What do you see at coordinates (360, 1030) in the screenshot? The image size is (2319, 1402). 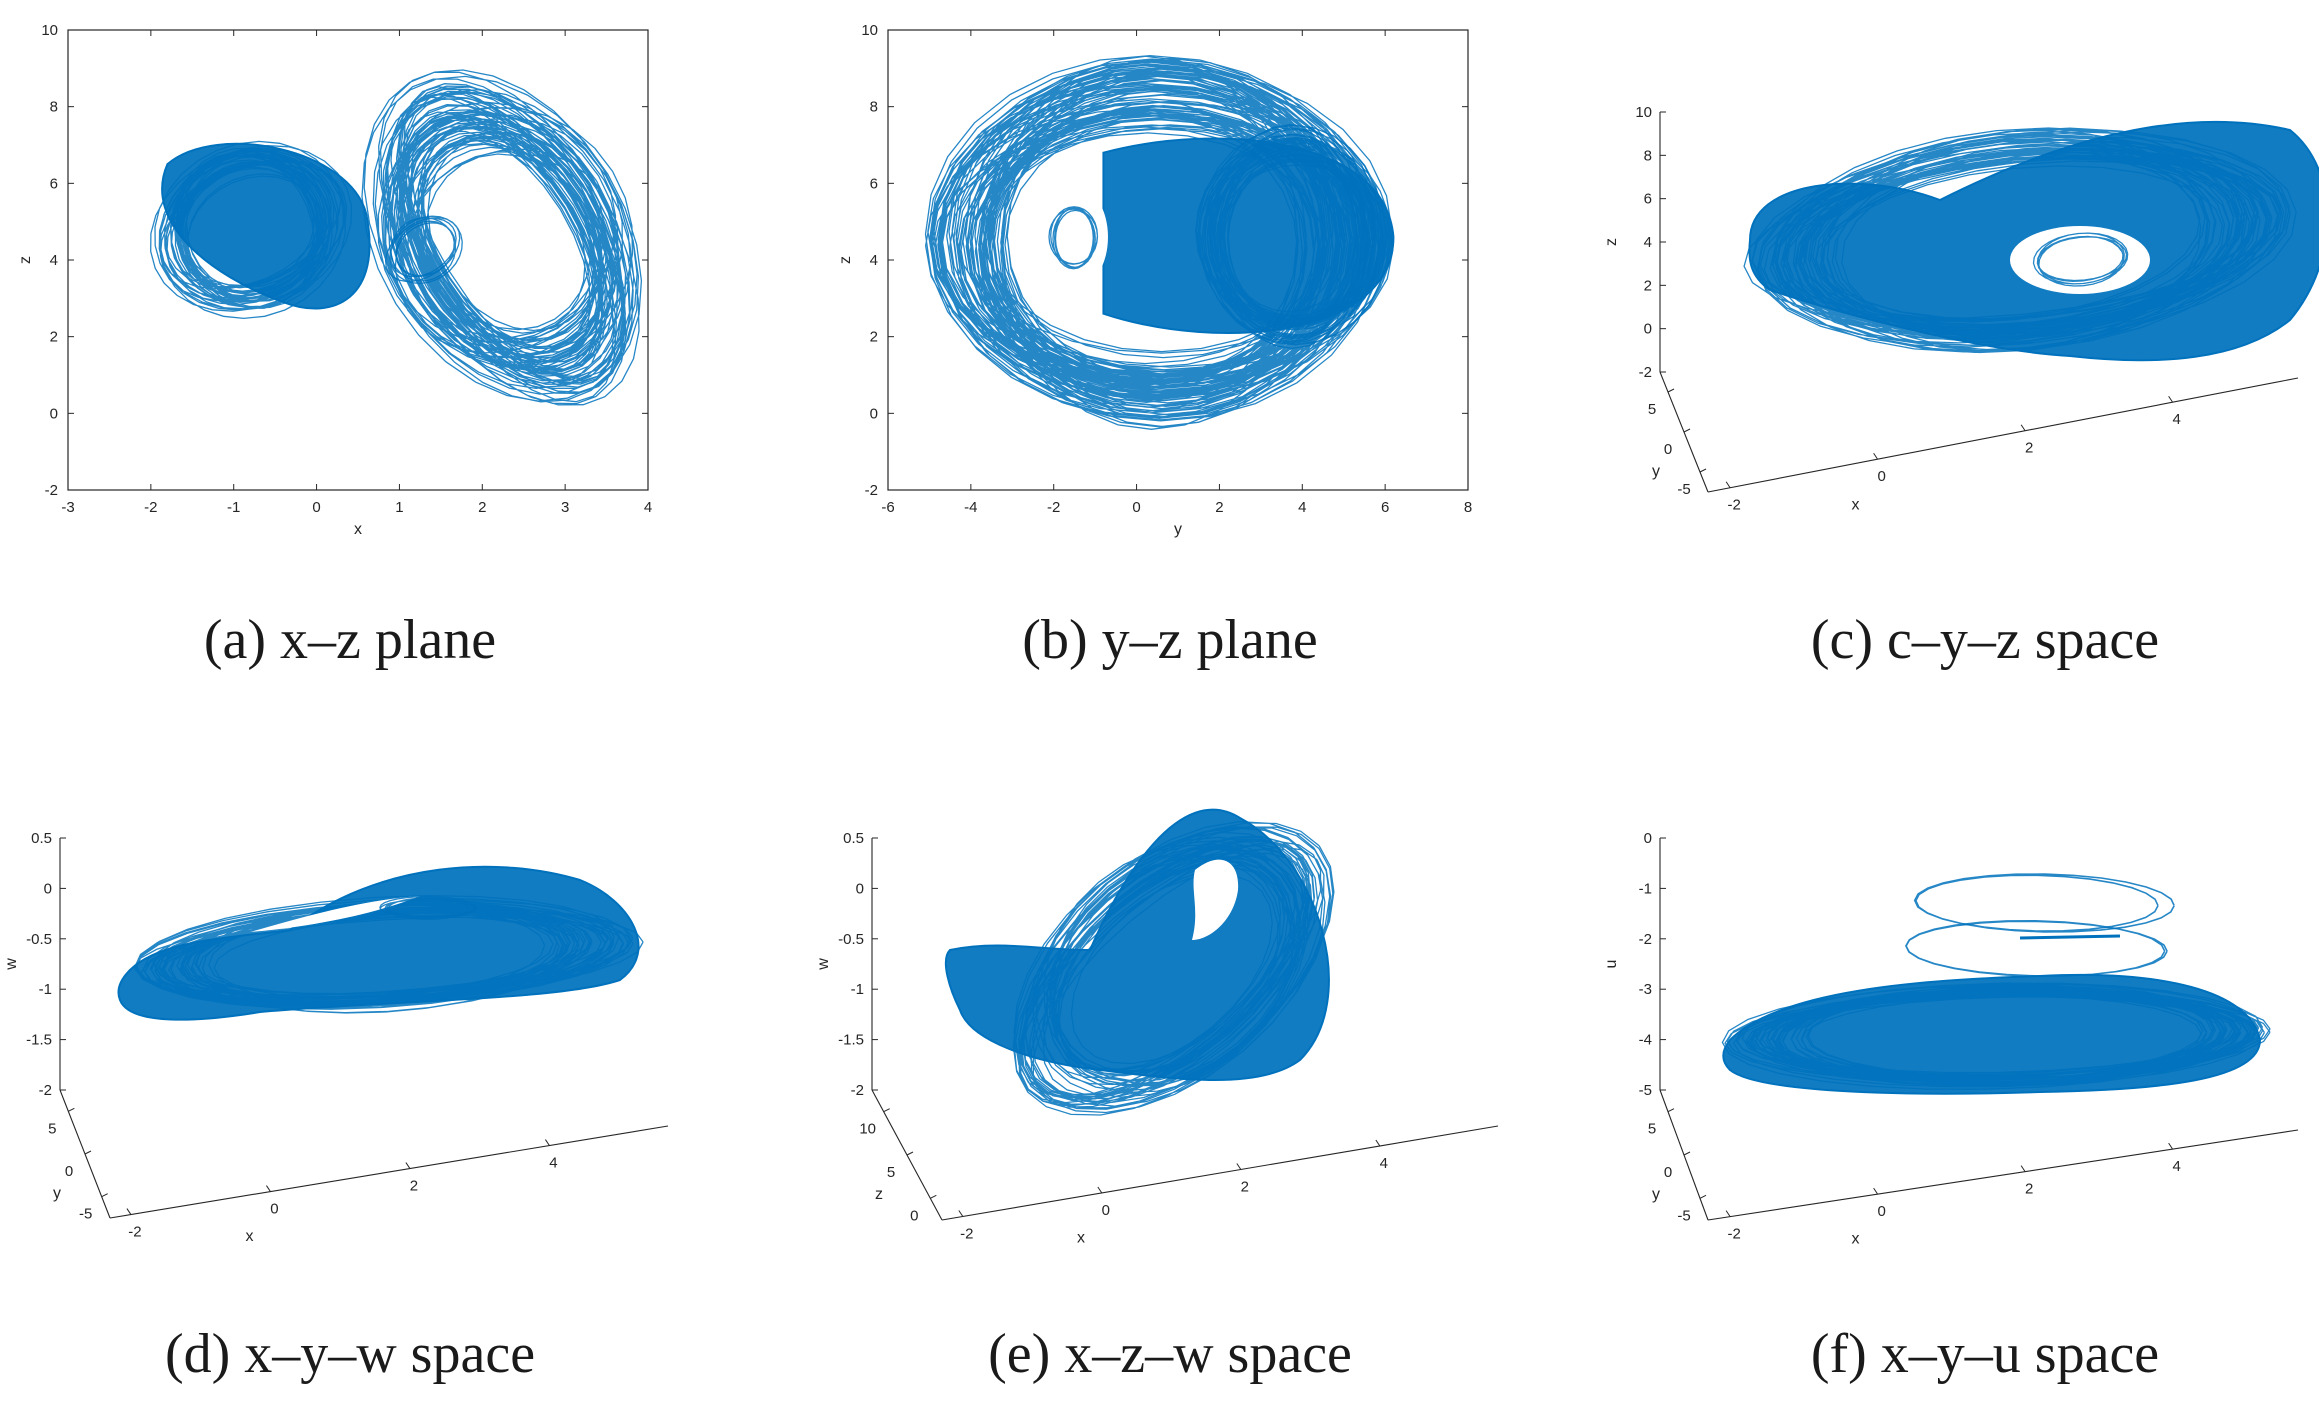 I see `panel-d: -2 -1.5 -1 -0.5 0 0.5 -5 0 5 -2 0 2 4 w y x` at bounding box center [360, 1030].